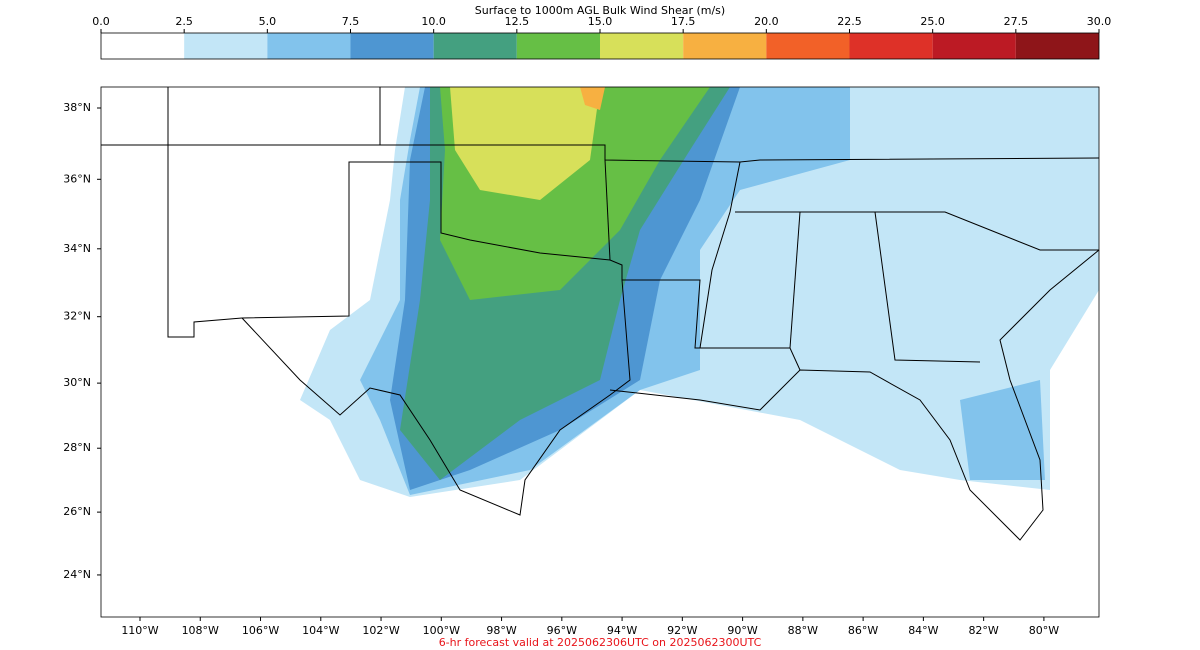 This screenshot has height=650, width=1200. Describe the element at coordinates (77, 107) in the screenshot. I see `lat-tick-label: 38°N` at that location.